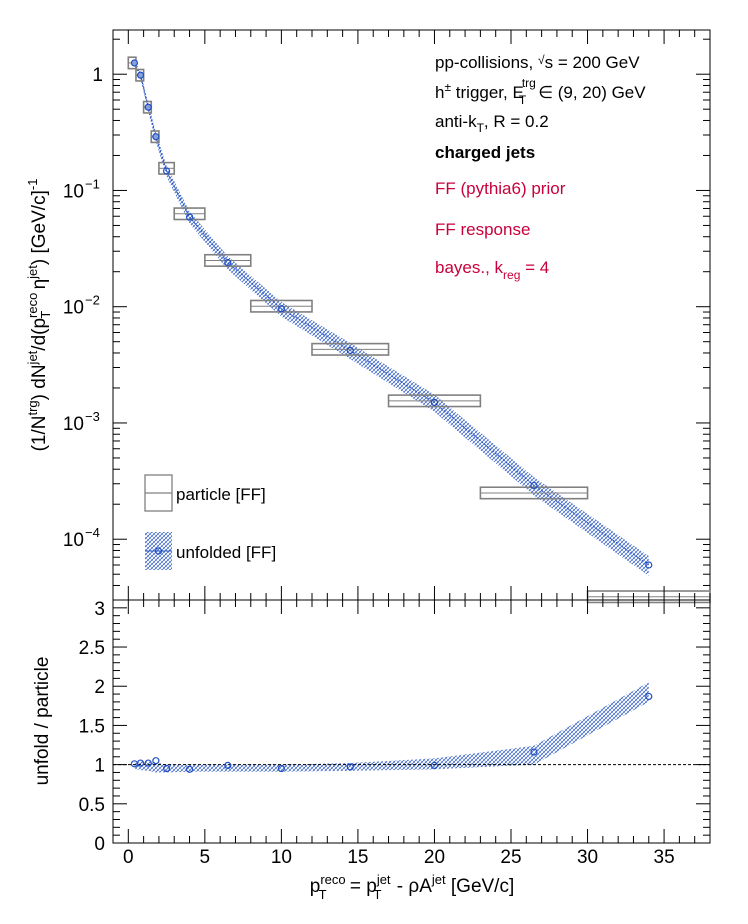 Image resolution: width=748 pixels, height=924 pixels. What do you see at coordinates (492, 123) in the screenshot?
I see `annotation-jet-algorithm: anti-kT, R = 0.2` at bounding box center [492, 123].